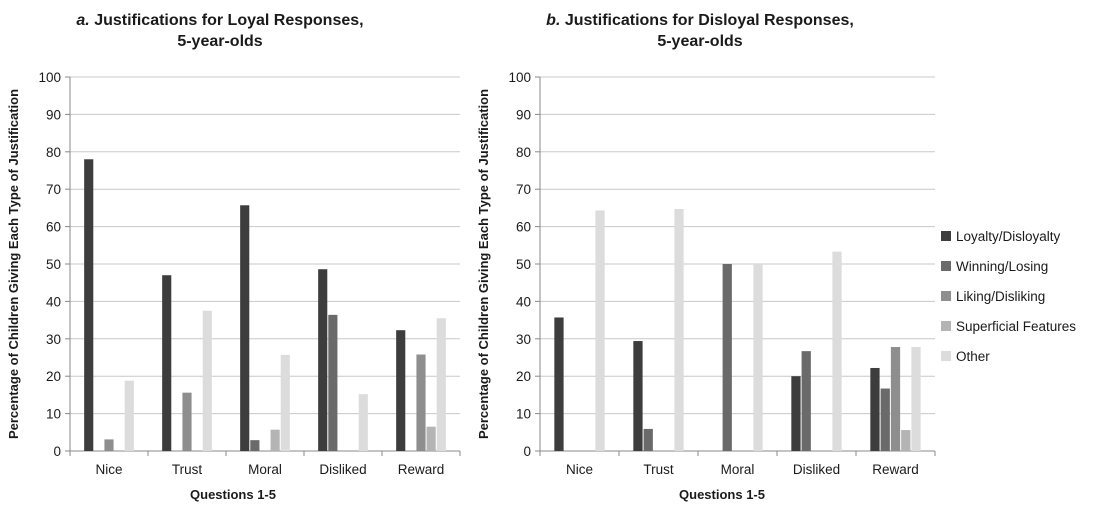 Image resolution: width=1093 pixels, height=509 pixels. What do you see at coordinates (53, 227) in the screenshot?
I see `chart-a-y-tick-label: 60` at bounding box center [53, 227].